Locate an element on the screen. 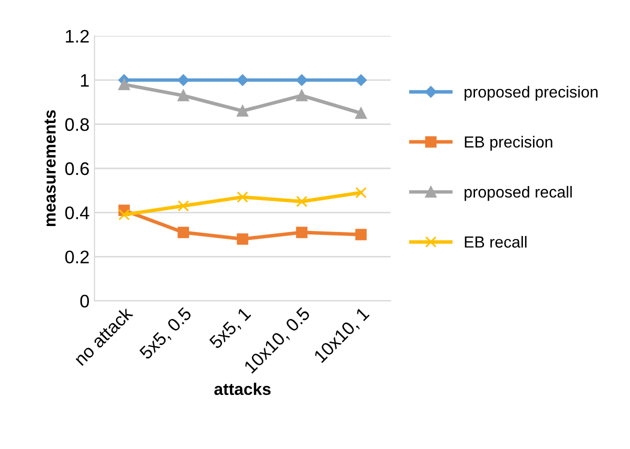  y-tick-label: 1.2 is located at coordinates (77, 36).